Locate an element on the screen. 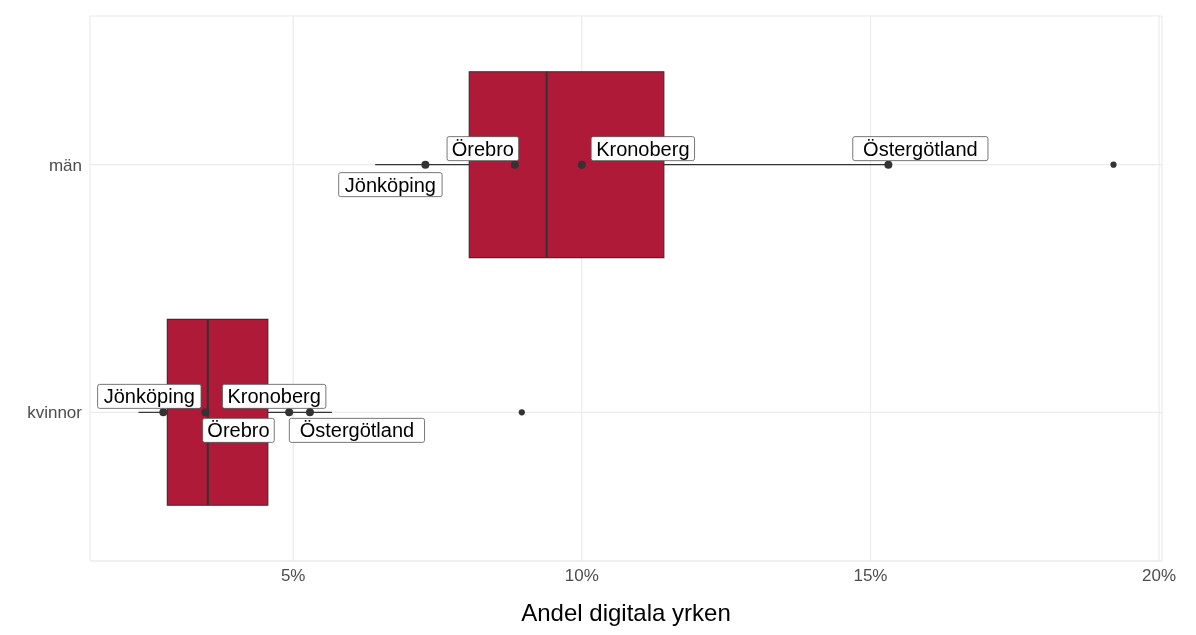 This screenshot has height=635, width=1196. x-tick-label: 15% is located at coordinates (870, 576).